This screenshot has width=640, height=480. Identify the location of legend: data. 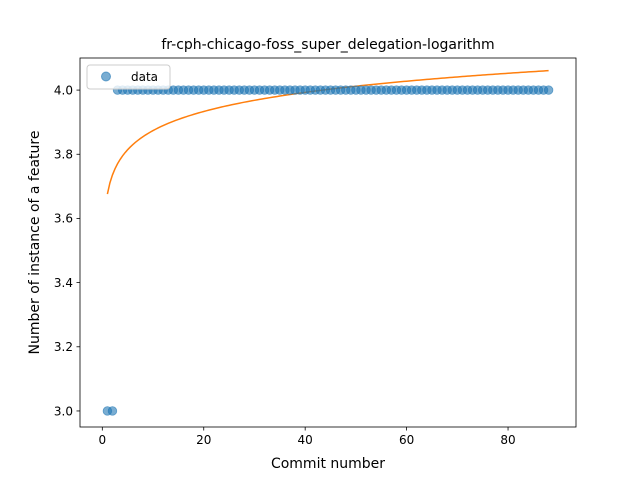
(128, 77).